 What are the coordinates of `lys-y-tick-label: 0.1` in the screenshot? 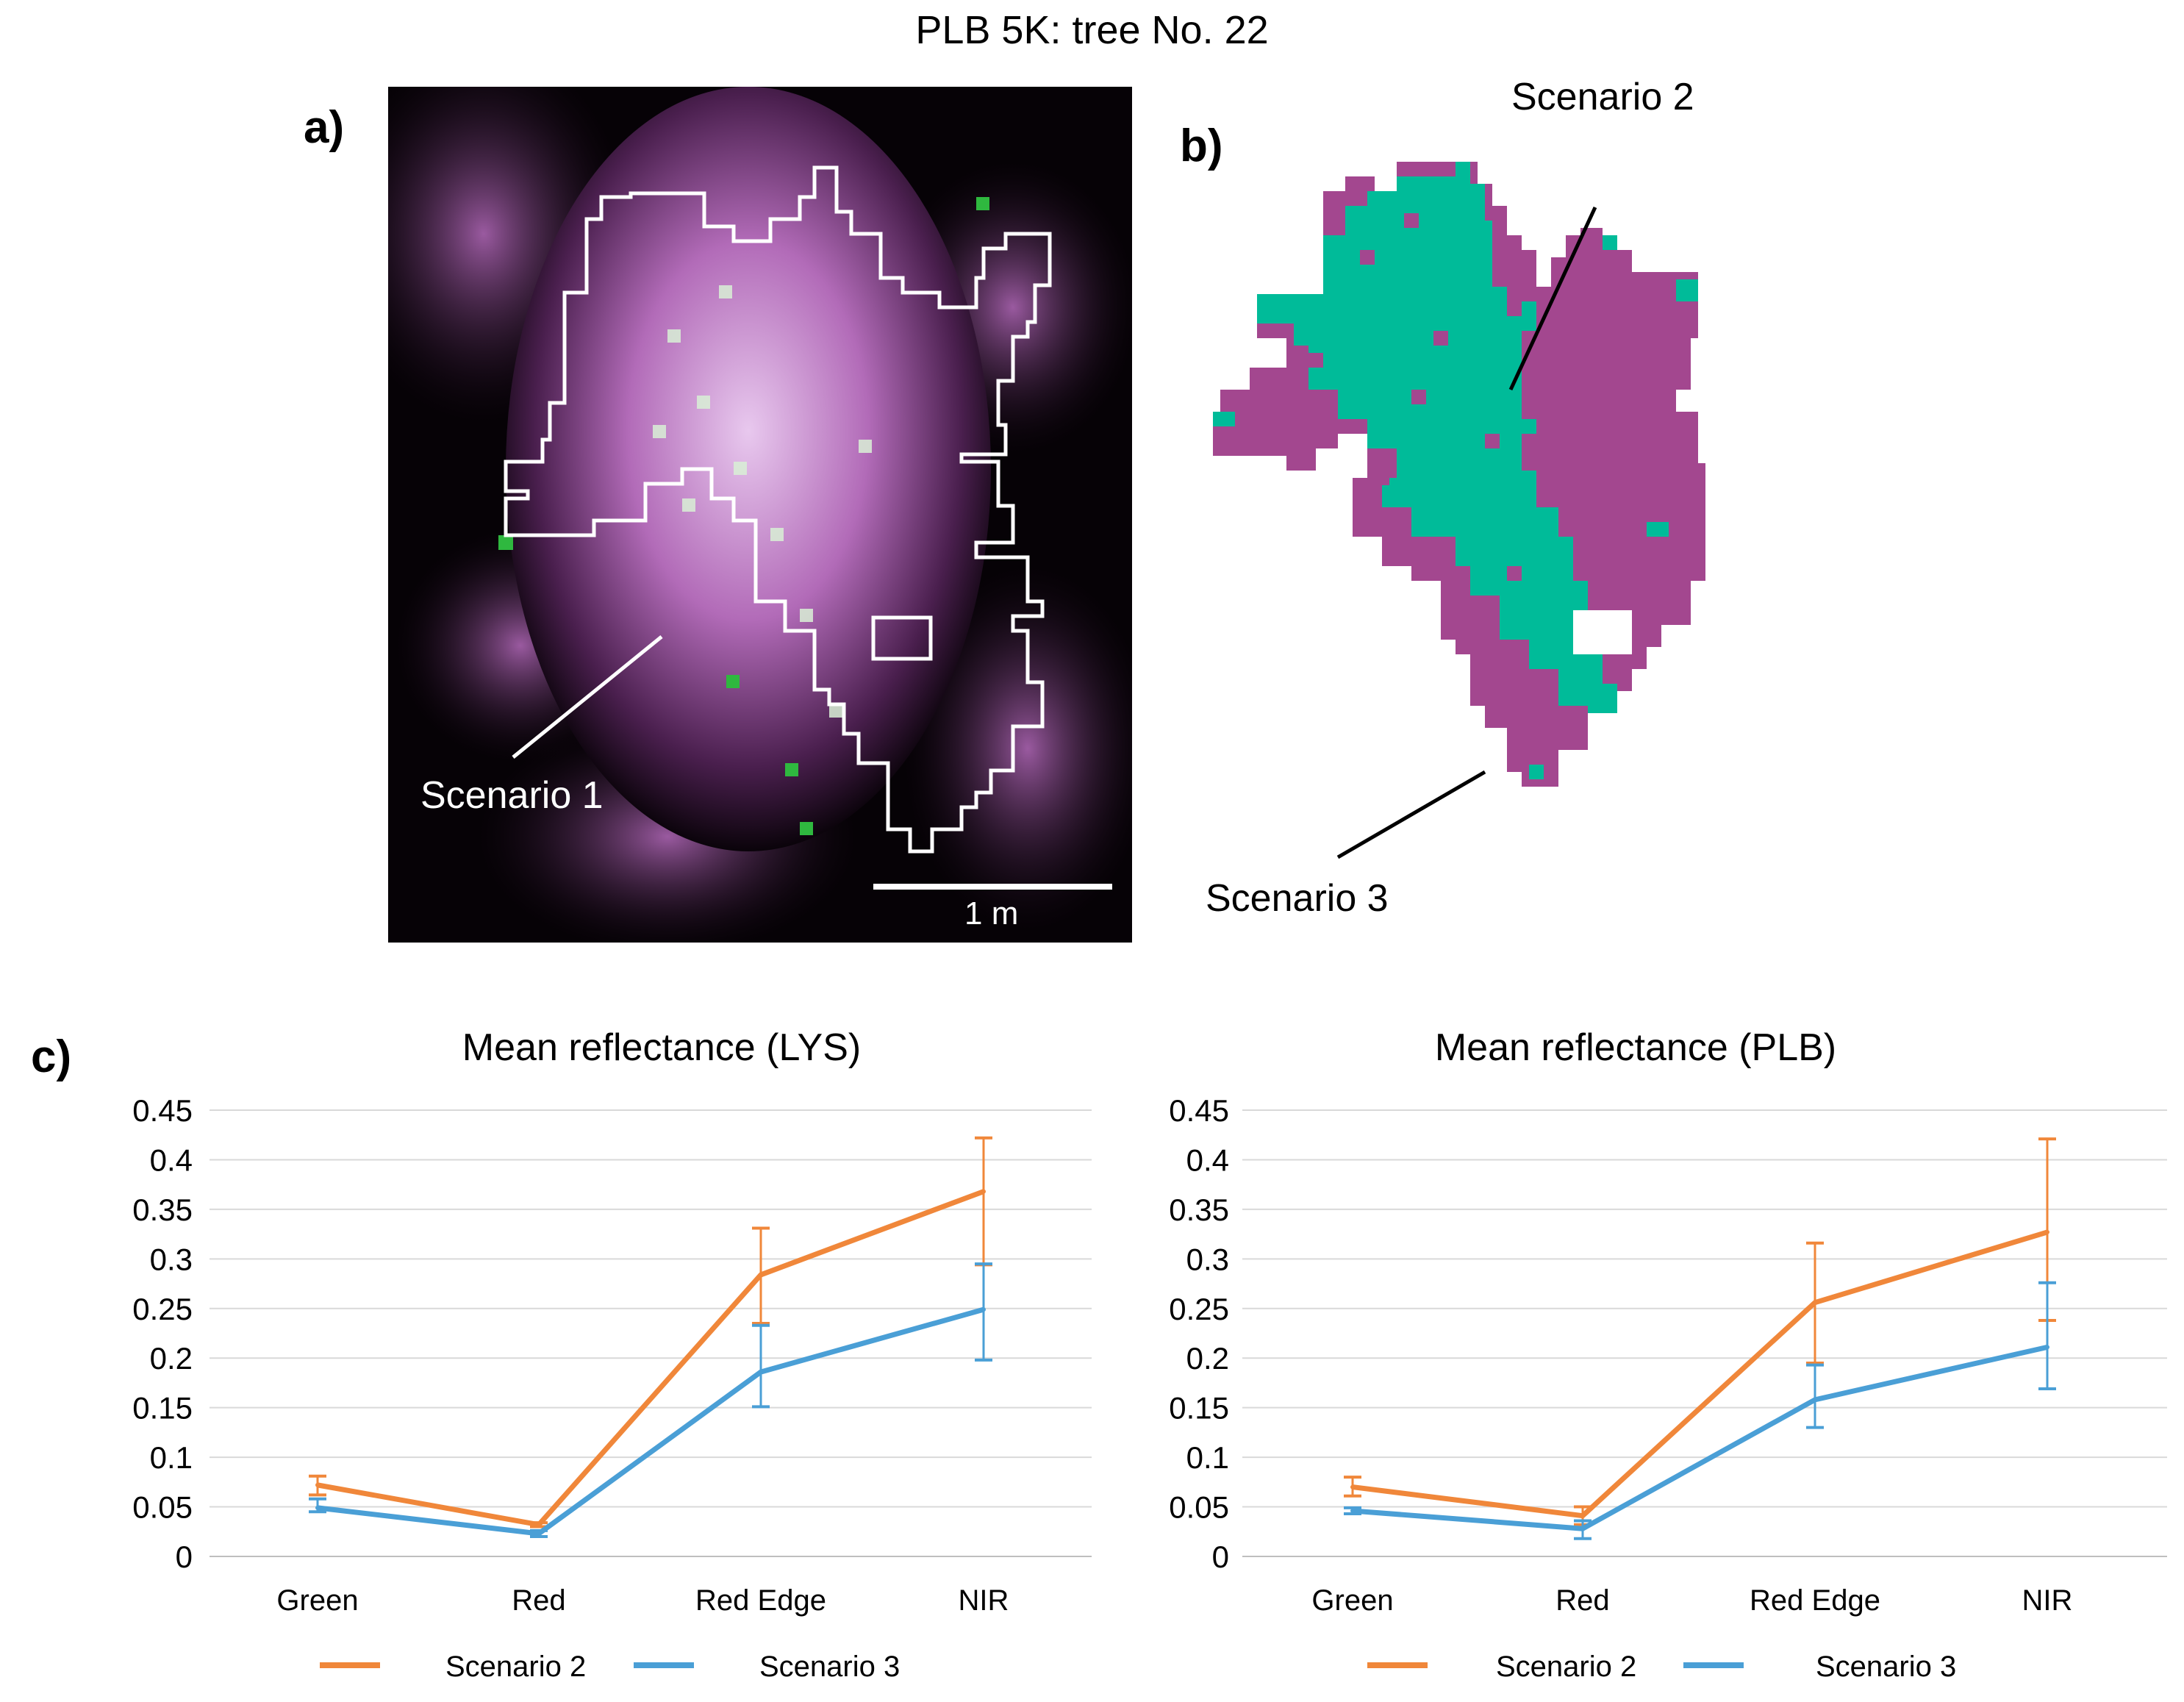 It's located at (172, 1457).